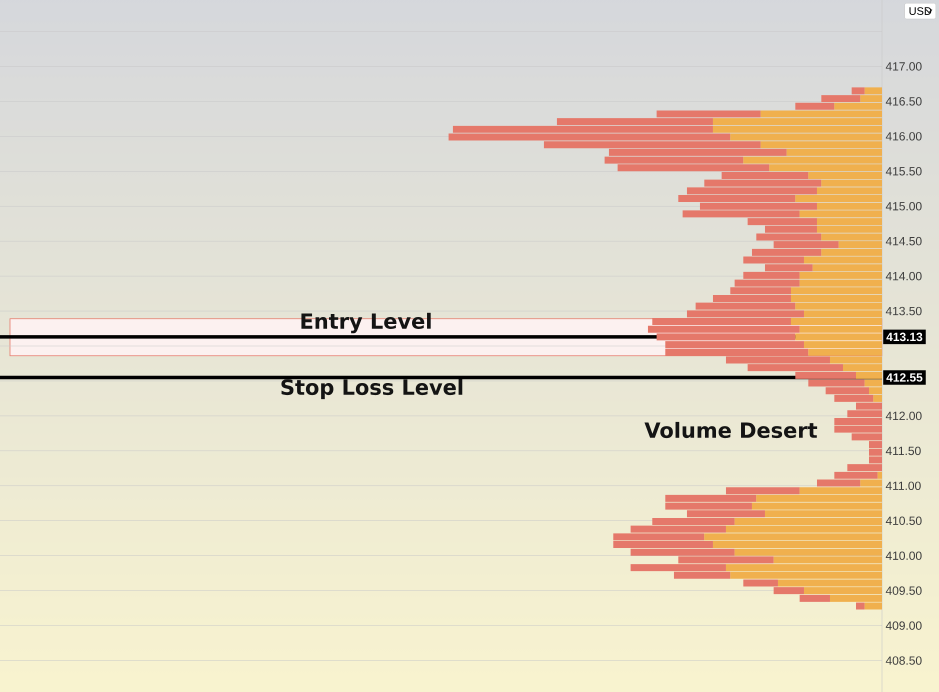 The height and width of the screenshot is (692, 939). I want to click on y-tick-label: 416.00, so click(904, 136).